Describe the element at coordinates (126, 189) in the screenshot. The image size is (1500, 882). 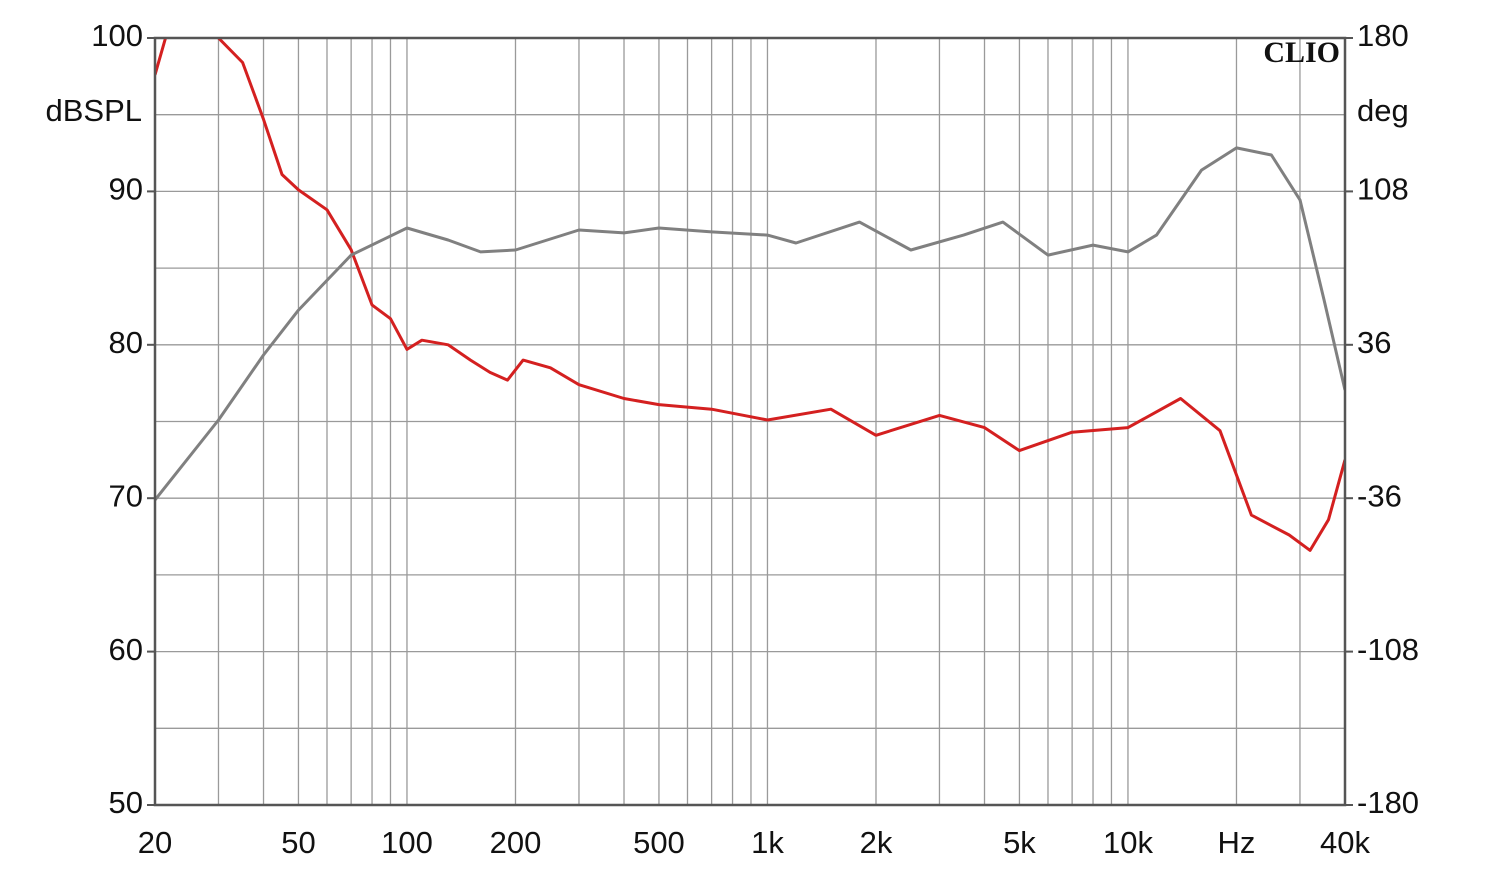
I see `y-tick-label: 90` at that location.